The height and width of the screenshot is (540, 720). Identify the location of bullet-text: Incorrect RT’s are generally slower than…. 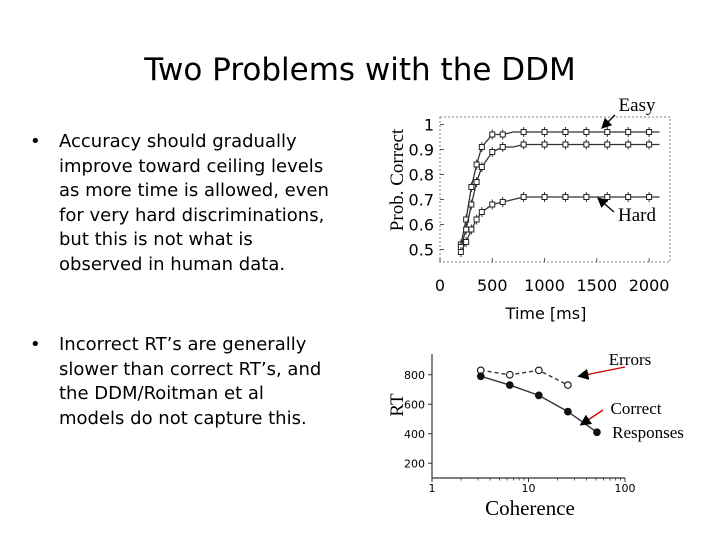
(190, 381).